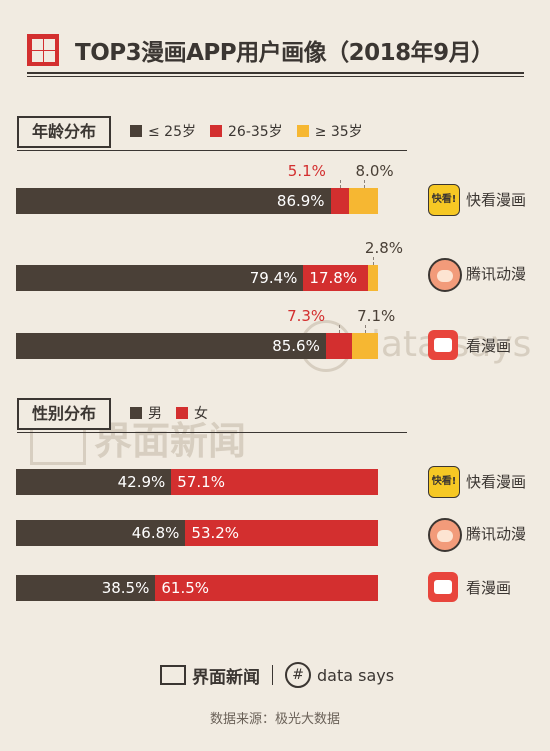 The image size is (550, 751). What do you see at coordinates (163, 131) in the screenshot?
I see `legend-item-age-25: ≤ 25岁` at bounding box center [163, 131].